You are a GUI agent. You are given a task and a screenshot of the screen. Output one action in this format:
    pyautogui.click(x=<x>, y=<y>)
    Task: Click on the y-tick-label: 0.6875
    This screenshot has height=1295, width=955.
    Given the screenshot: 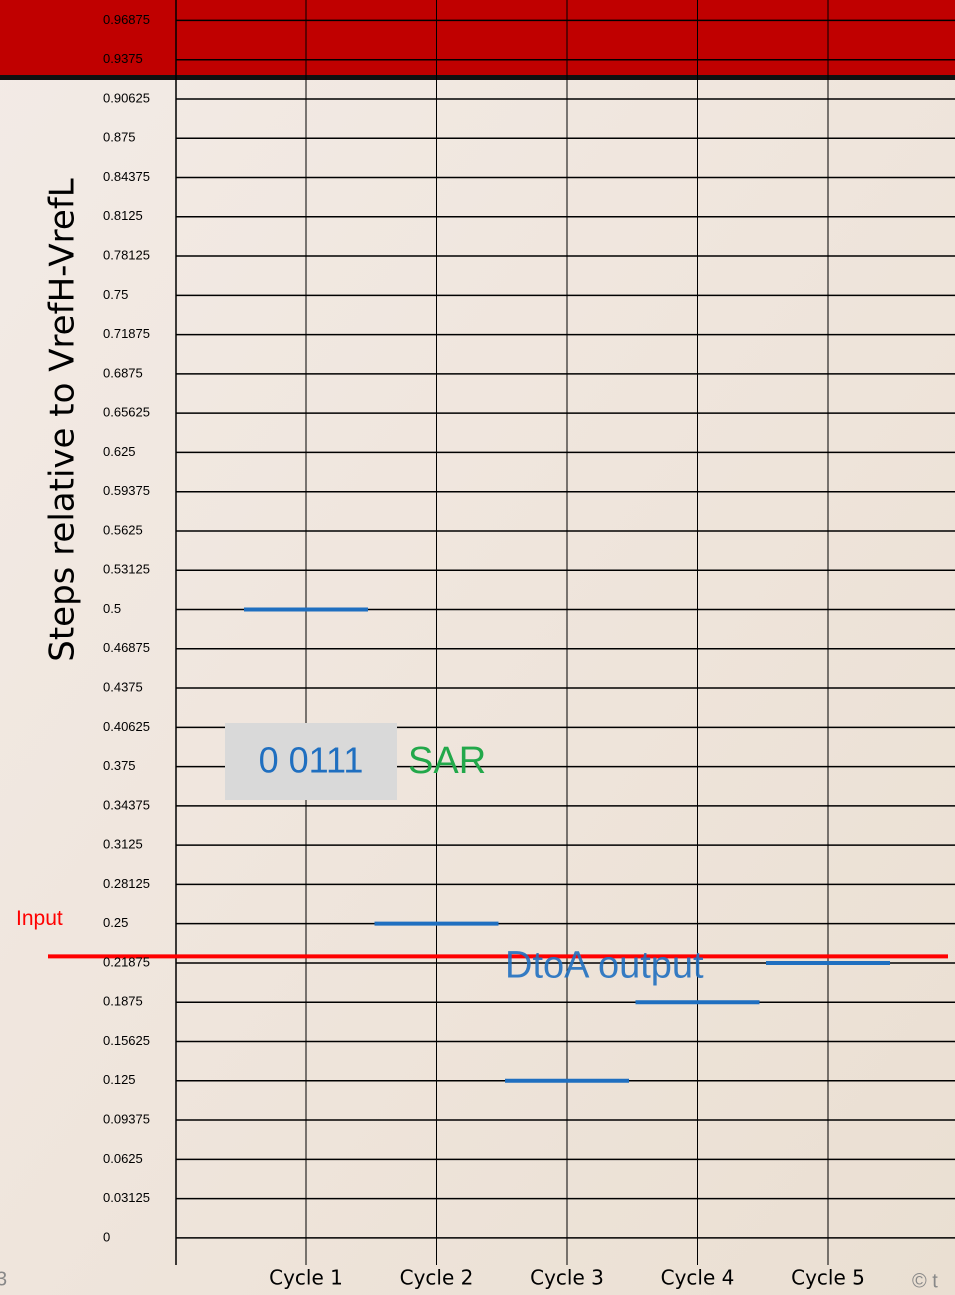 What is the action you would take?
    pyautogui.click(x=123, y=372)
    